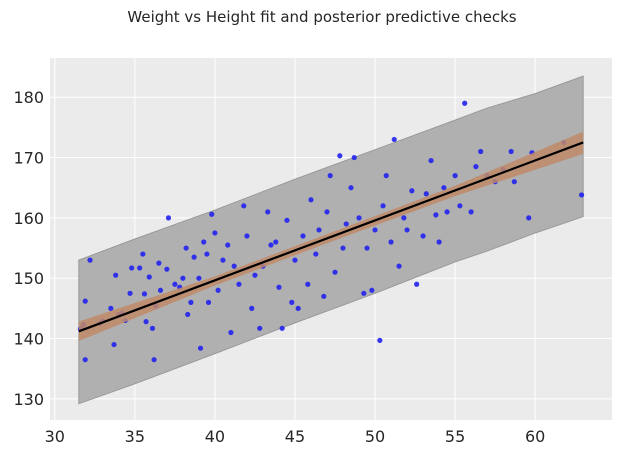 The width and height of the screenshot is (619, 454). What do you see at coordinates (28, 158) in the screenshot?
I see `y-tick-label: 170` at bounding box center [28, 158].